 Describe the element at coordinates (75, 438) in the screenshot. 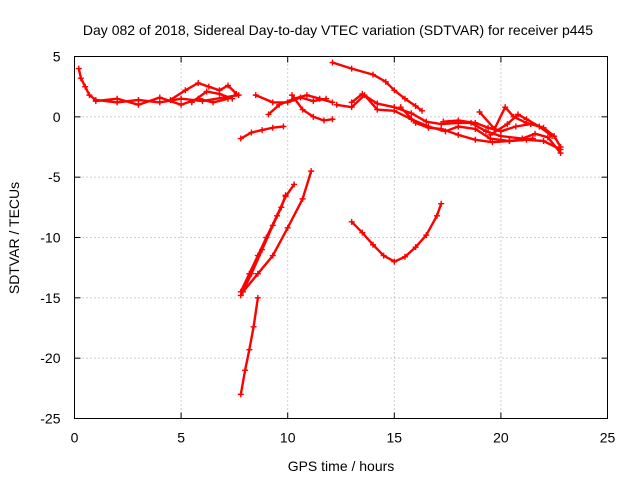

I see `x-tick-label: 0` at that location.